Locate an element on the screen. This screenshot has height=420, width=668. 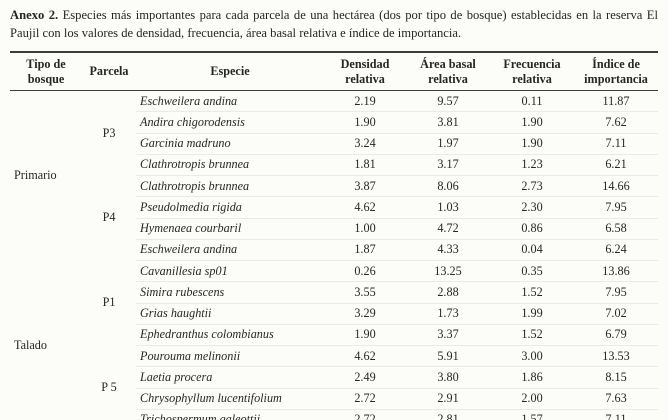
cell-frecuencia: 1.23 is located at coordinates (532, 165).